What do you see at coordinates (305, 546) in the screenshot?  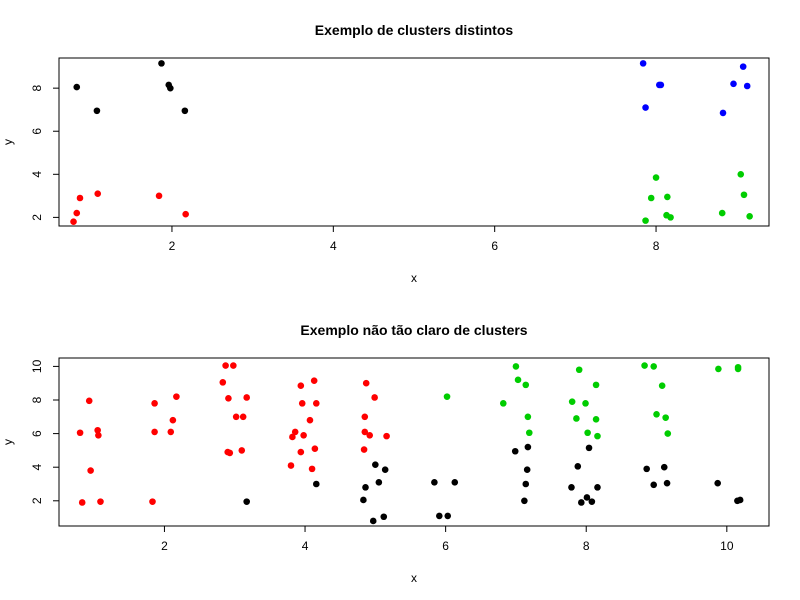 I see `x-tick-label: 4` at bounding box center [305, 546].